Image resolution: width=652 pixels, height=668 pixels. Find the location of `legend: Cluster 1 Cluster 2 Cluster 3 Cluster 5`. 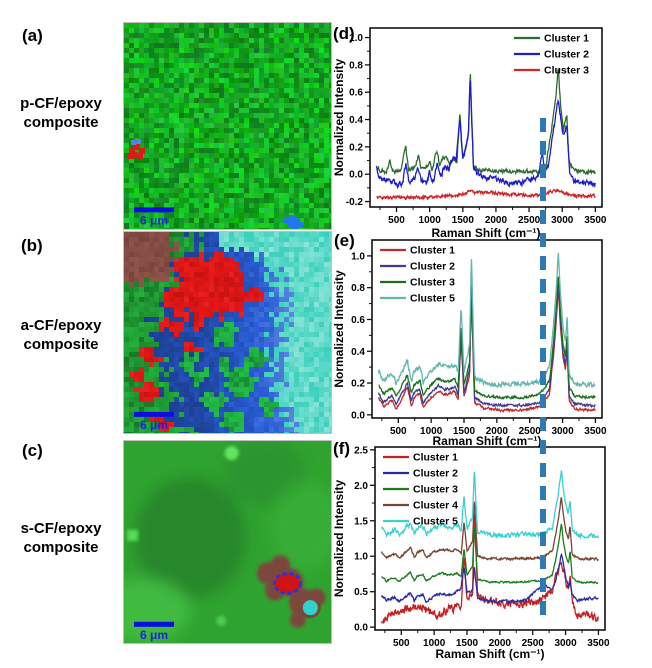

legend: Cluster 1 Cluster 2 Cluster 3 Cluster 5 is located at coordinates (417, 275).